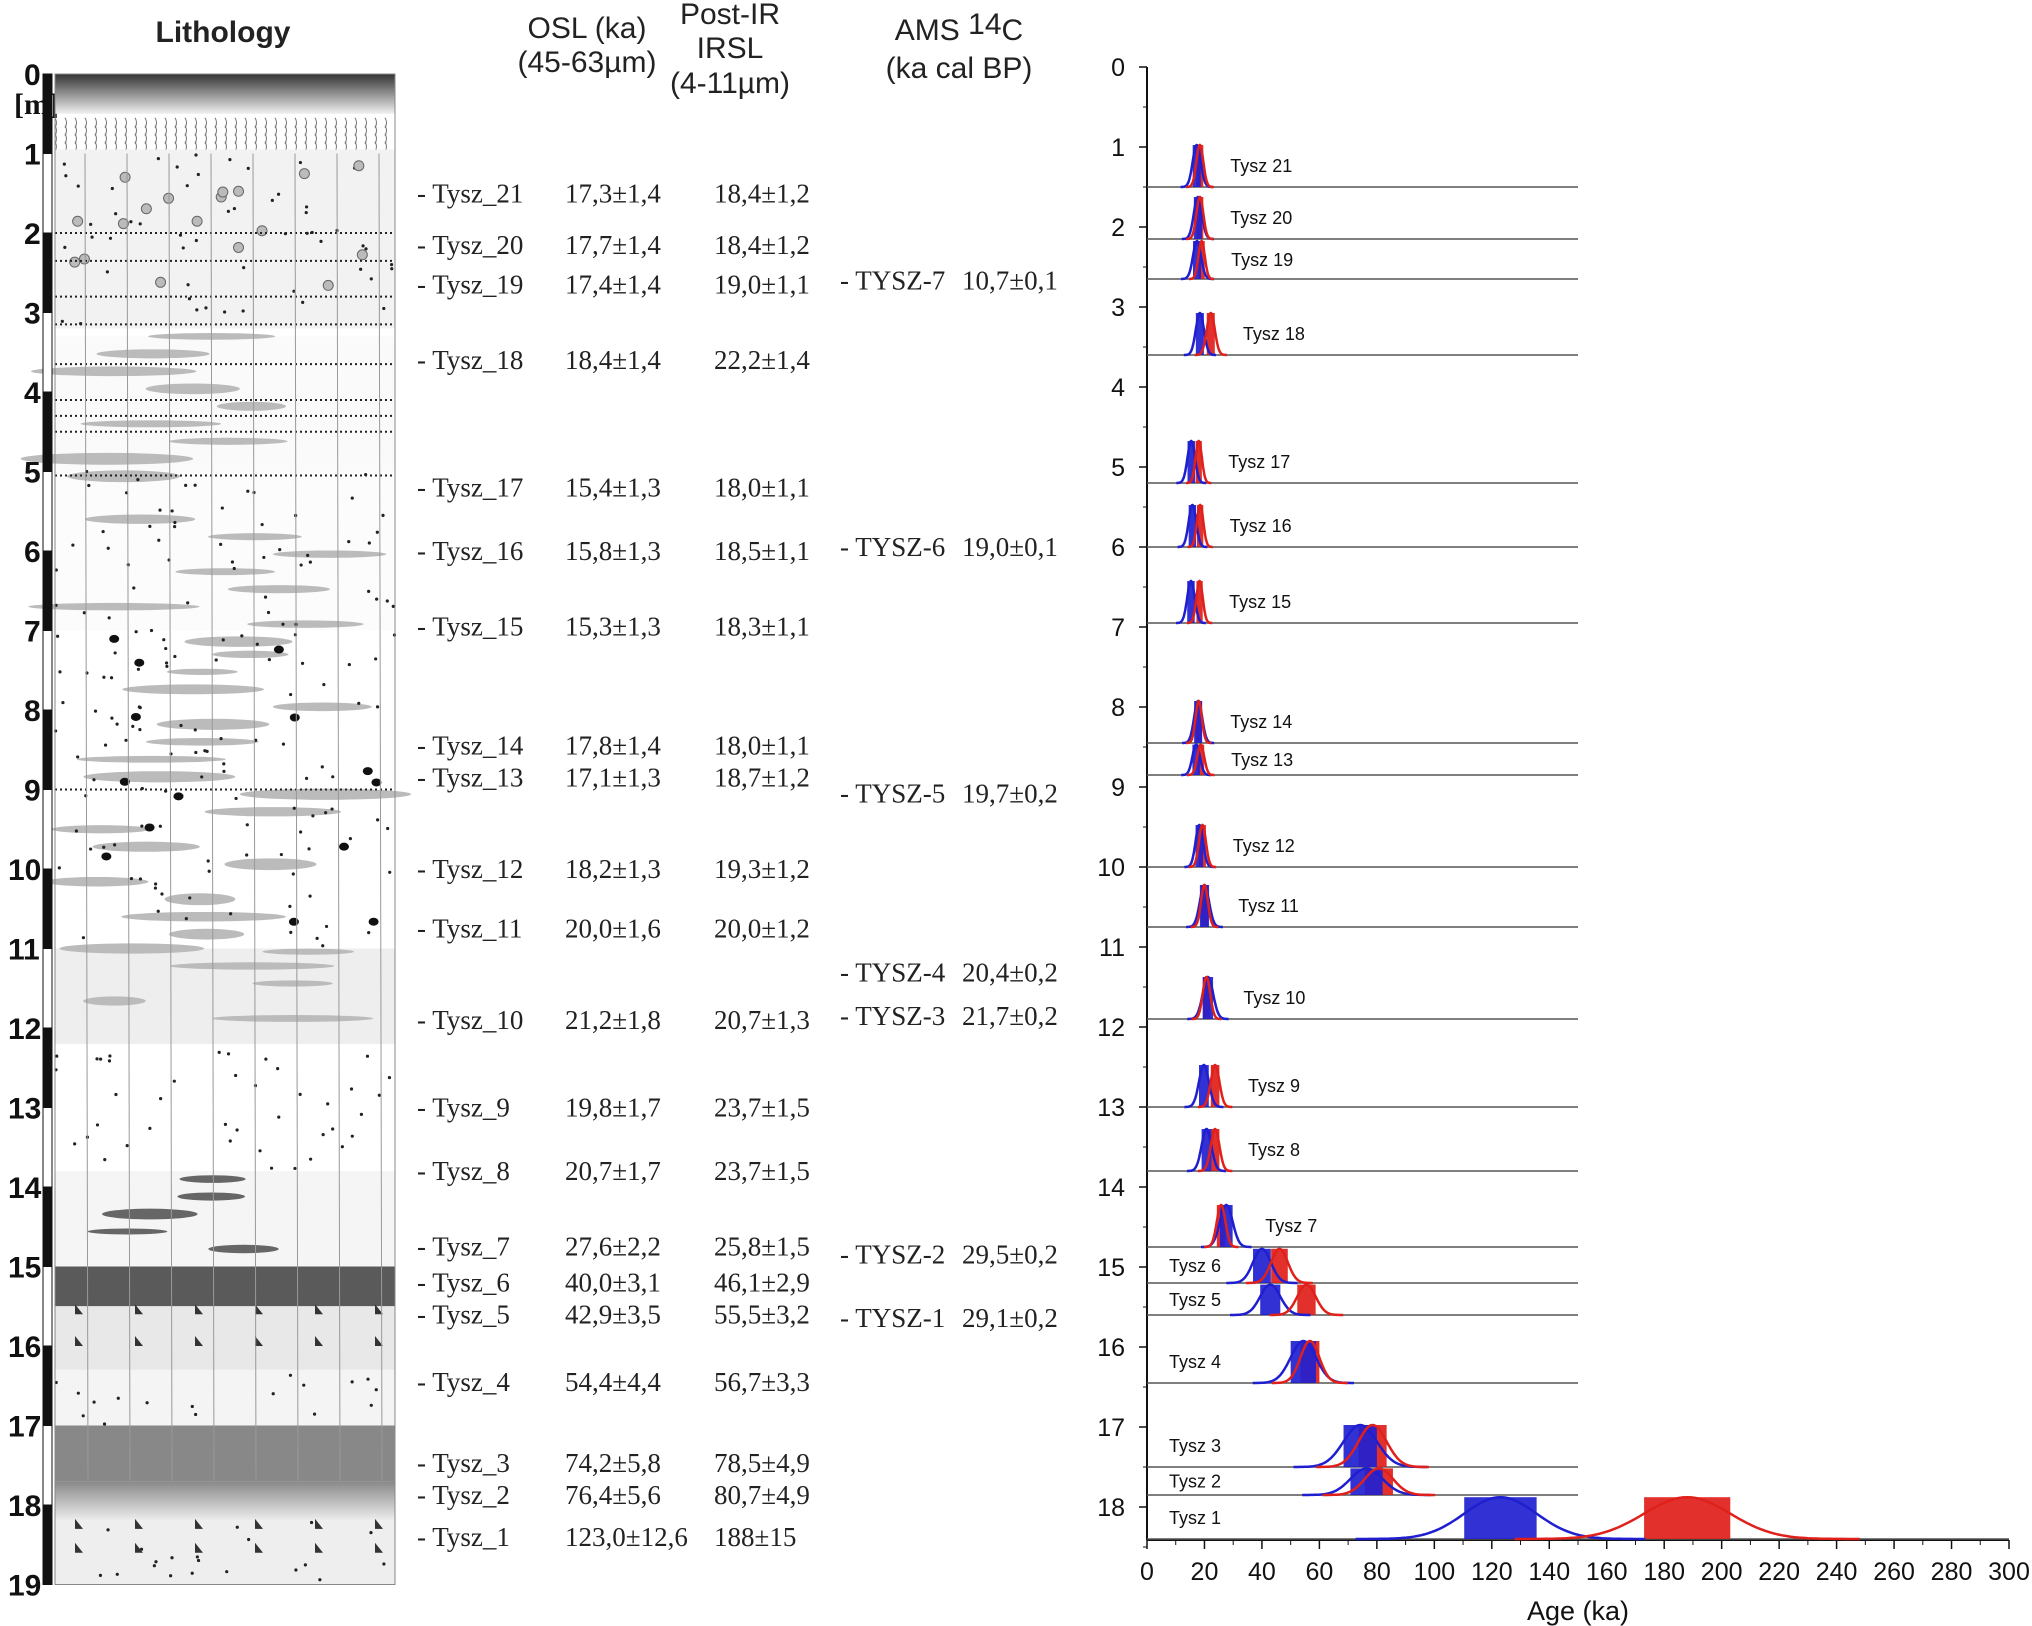  What do you see at coordinates (24, 1268) in the screenshot?
I see `depth-tick-label: 15` at bounding box center [24, 1268].